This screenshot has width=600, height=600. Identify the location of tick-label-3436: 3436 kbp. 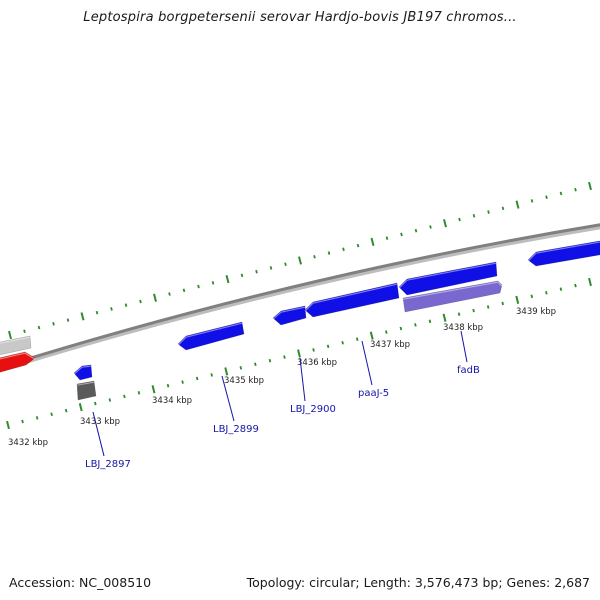
(317, 363).